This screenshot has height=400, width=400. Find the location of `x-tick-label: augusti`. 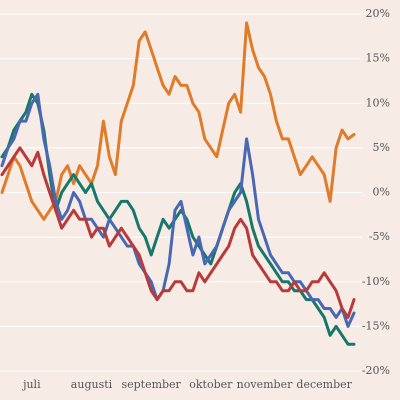

x-tick-label: augusti is located at coordinates (92, 384).